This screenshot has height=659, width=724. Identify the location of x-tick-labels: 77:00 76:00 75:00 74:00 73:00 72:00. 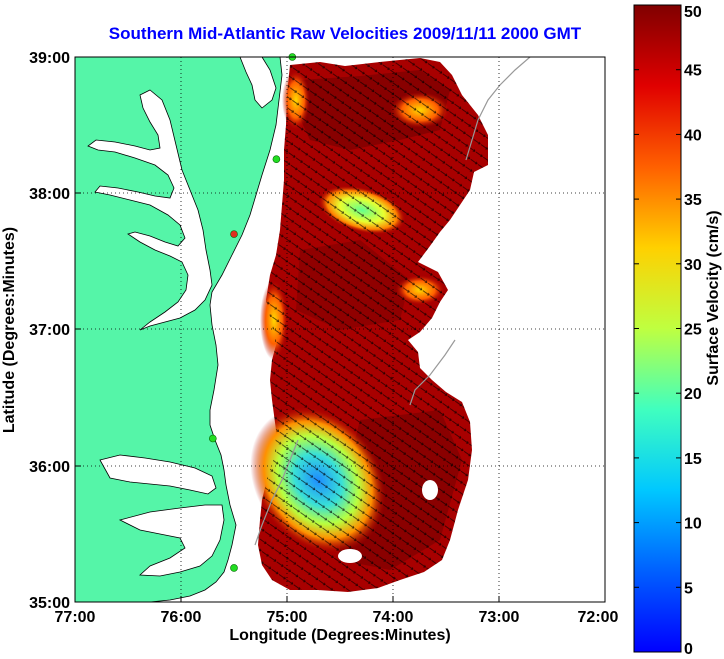
(337, 617).